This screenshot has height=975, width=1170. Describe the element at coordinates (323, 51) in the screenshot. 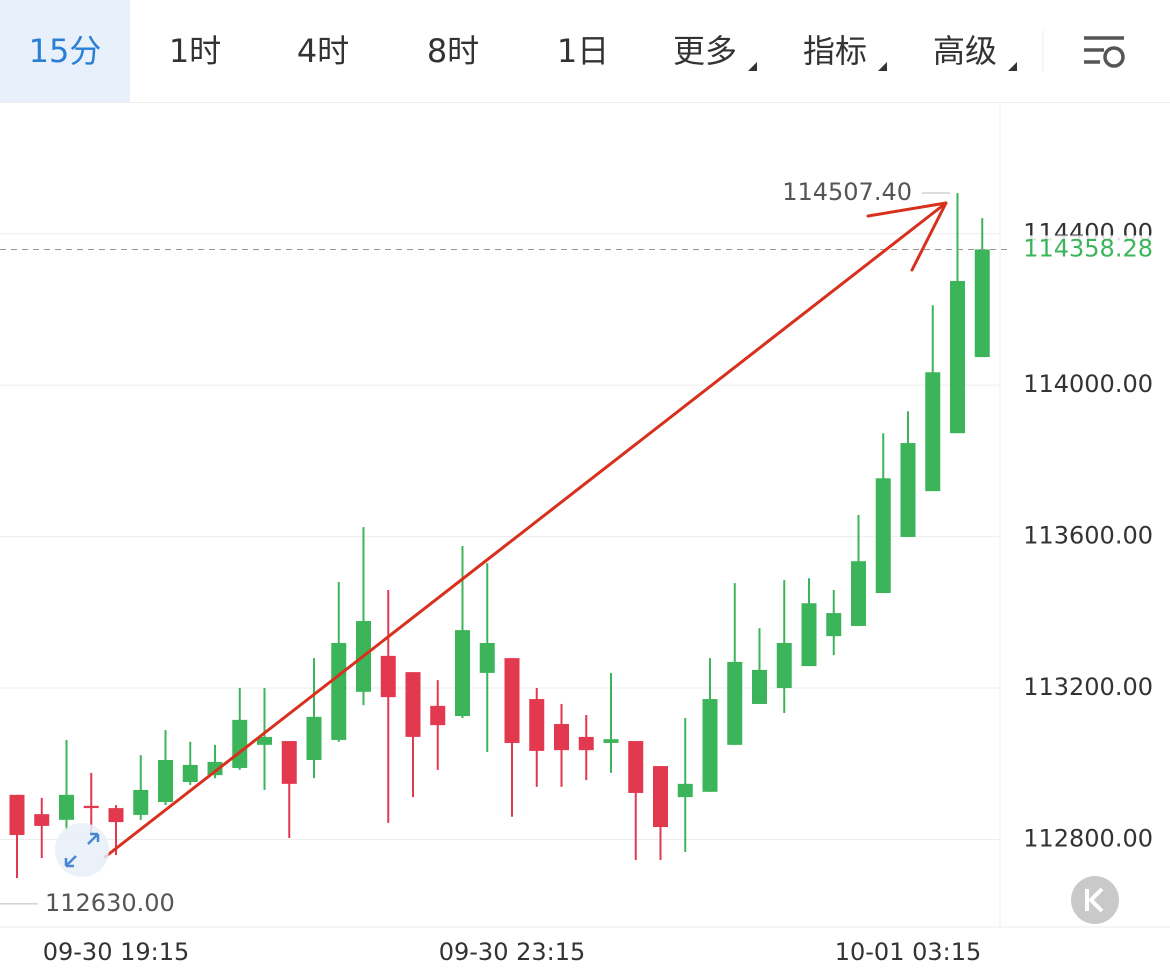

I see `timeframe-tab: 4时` at that location.